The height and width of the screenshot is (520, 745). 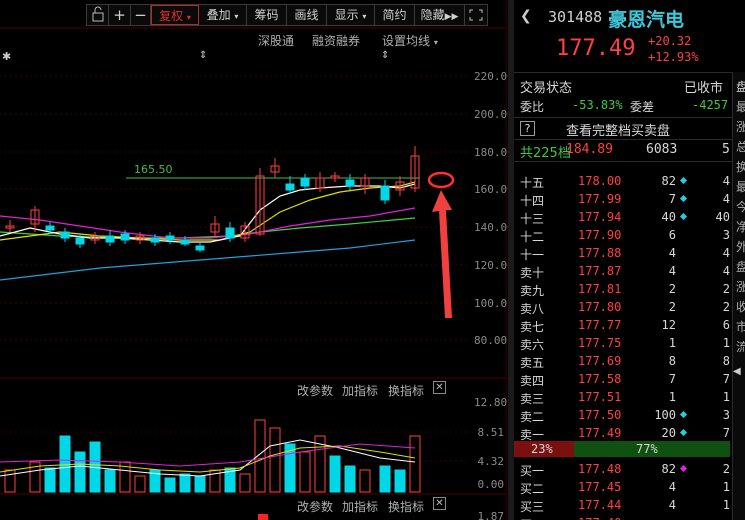 What do you see at coordinates (600, 199) in the screenshot?
I see `level-price: 177.99` at bounding box center [600, 199].